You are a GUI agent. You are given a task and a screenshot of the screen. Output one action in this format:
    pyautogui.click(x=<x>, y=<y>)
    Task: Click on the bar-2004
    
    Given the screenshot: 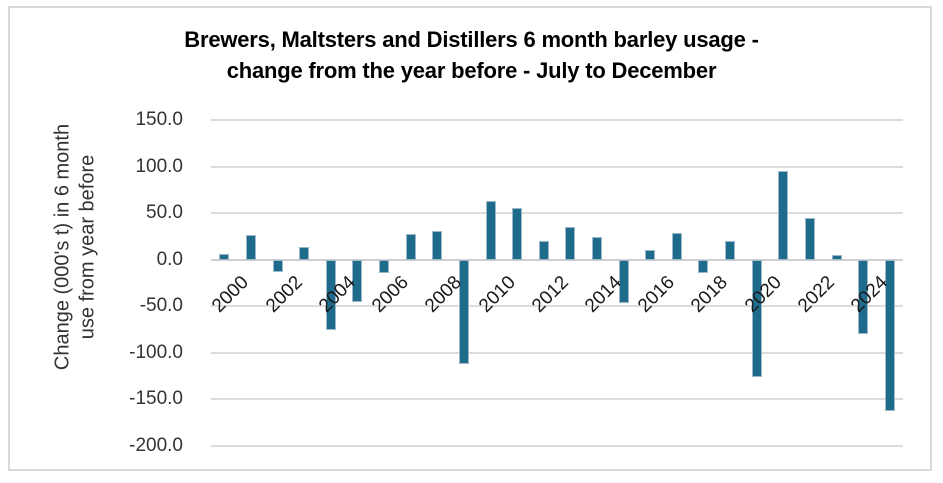 What is the action you would take?
    pyautogui.click(x=330, y=294)
    